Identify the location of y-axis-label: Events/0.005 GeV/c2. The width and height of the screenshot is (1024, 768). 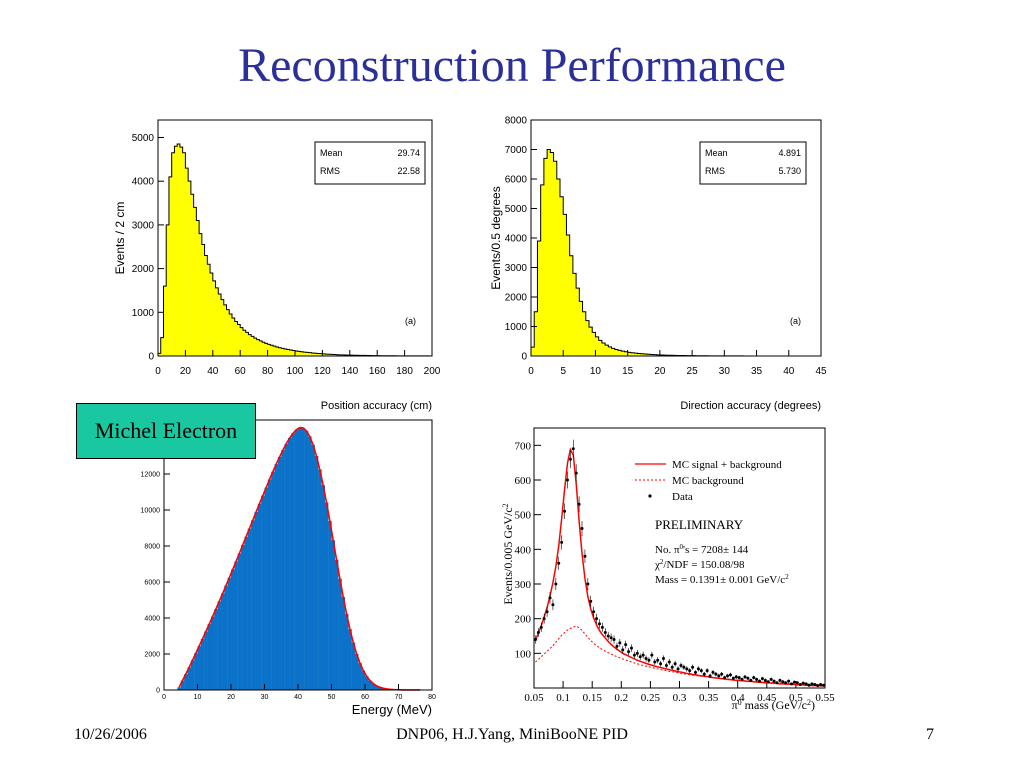
(508, 553).